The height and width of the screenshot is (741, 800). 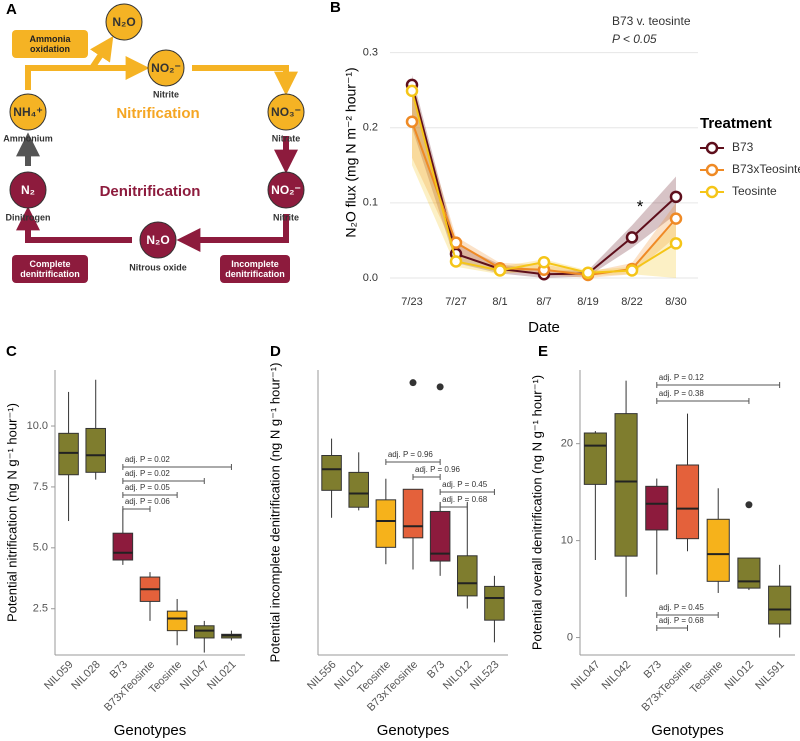 I want to click on x-tick-label: 8/1, so click(x=499, y=302).